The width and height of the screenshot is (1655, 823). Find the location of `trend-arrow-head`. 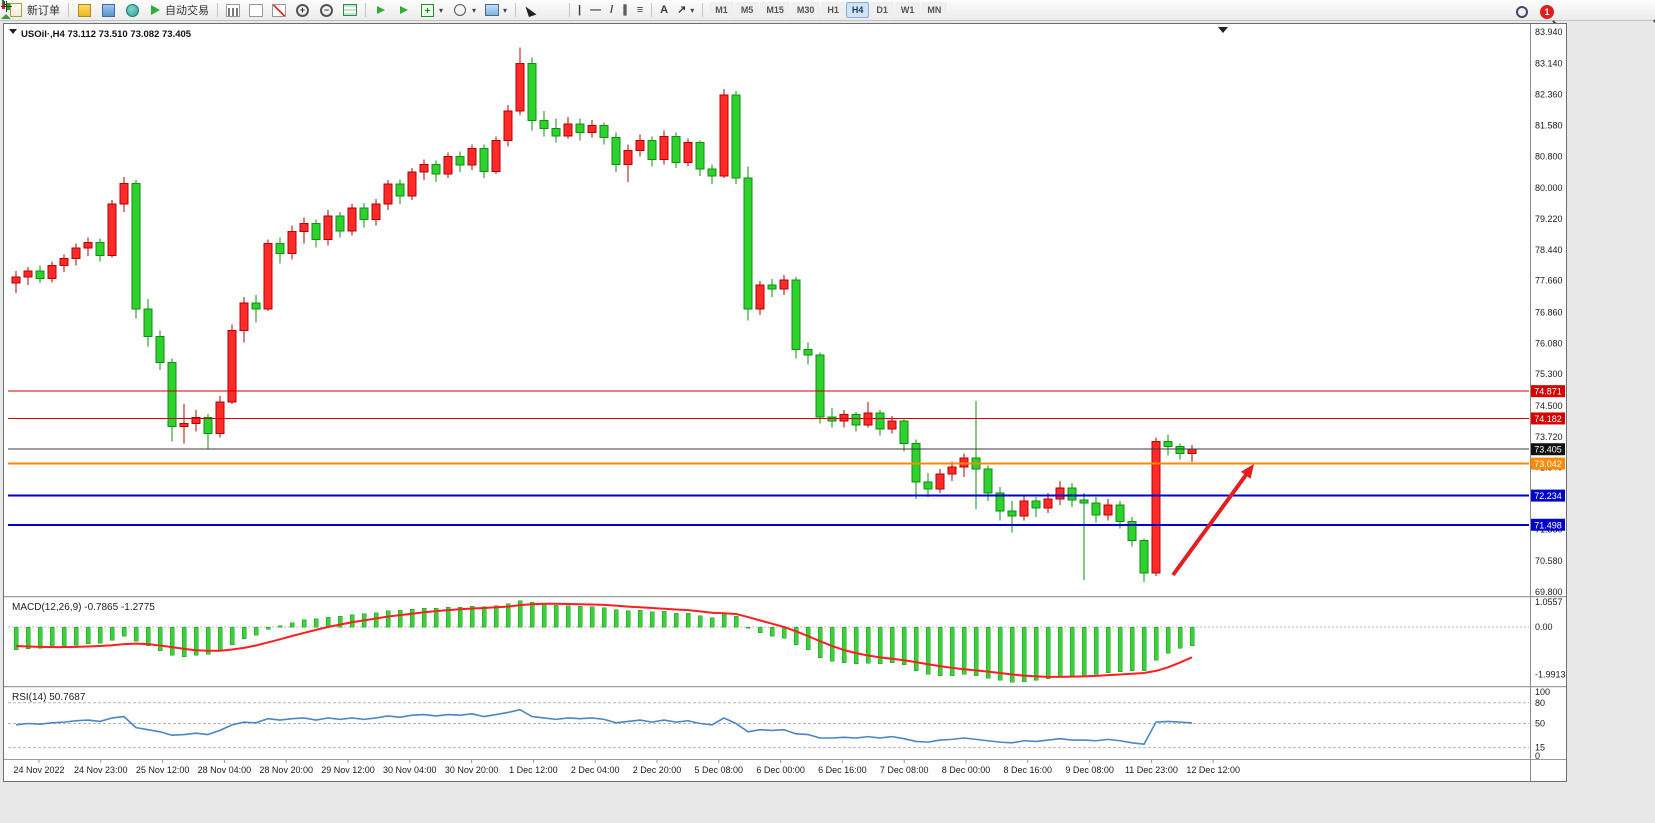

trend-arrow-head is located at coordinates (1247, 471).